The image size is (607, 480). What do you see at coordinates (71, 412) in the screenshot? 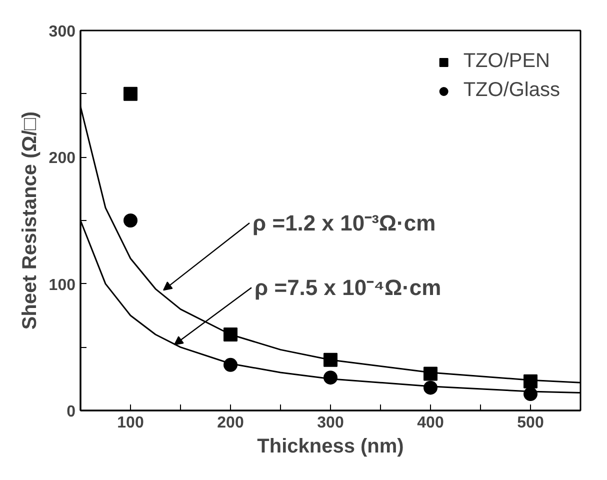
I see `y-tick-label: 0` at bounding box center [71, 412].